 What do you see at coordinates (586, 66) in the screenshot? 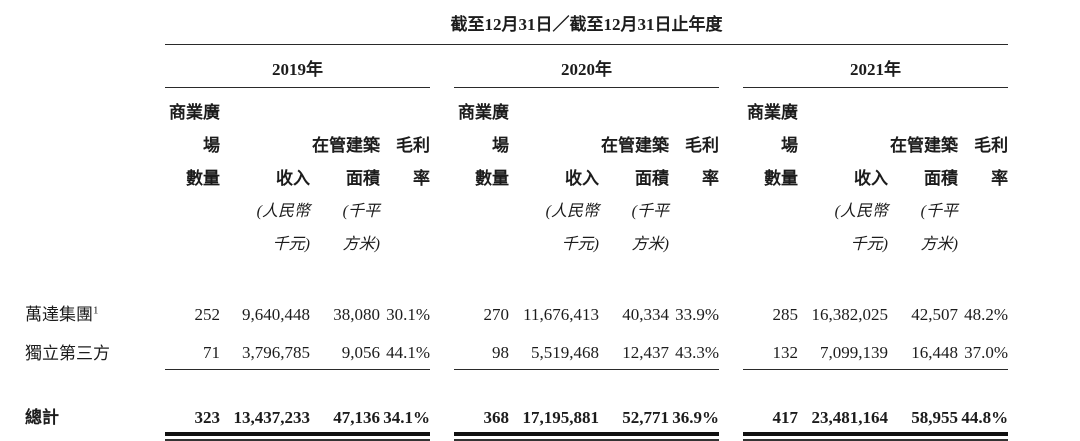
I see `year-header-2020: 2020年` at bounding box center [586, 66].